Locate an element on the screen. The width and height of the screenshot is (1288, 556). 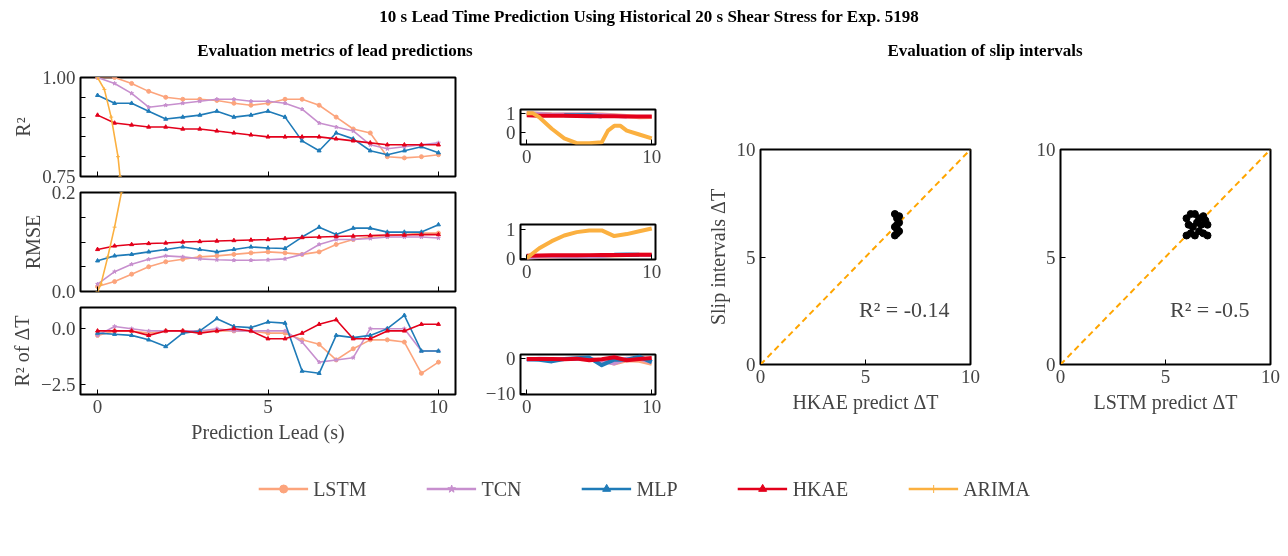
x-axis-title: LSTM predict ΔT is located at coordinates (1165, 402).